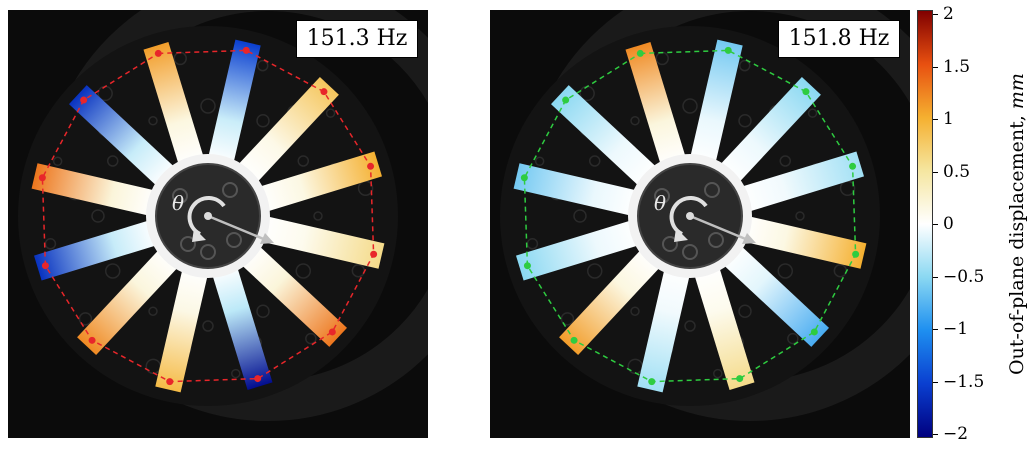 The width and height of the screenshot is (1035, 449). What do you see at coordinates (357, 39) in the screenshot?
I see `frequency-label-left: 151.3 Hz` at bounding box center [357, 39].